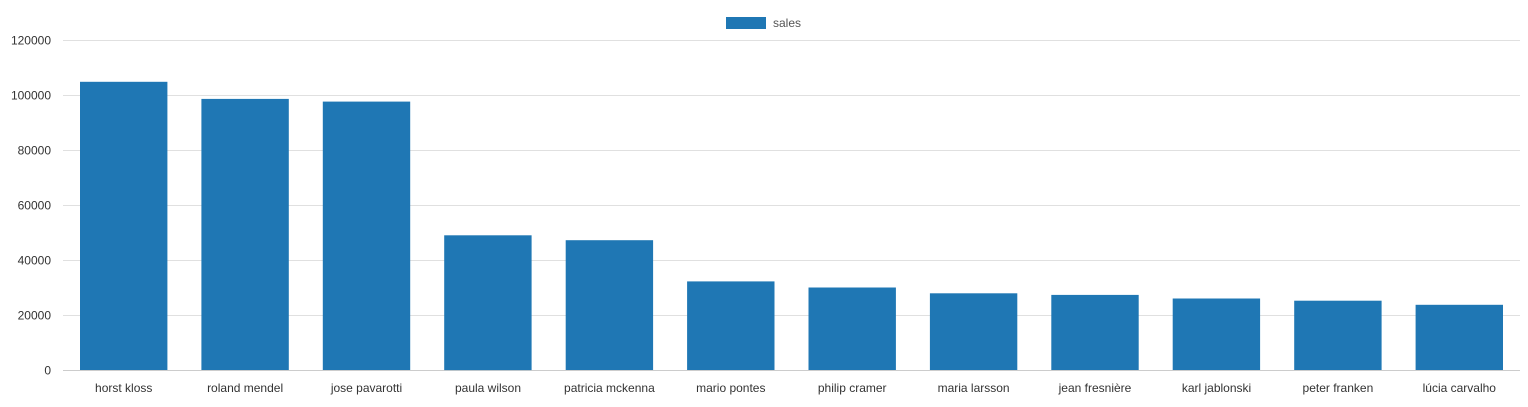 The width and height of the screenshot is (1528, 407). I want to click on x-tick-label: paula wilson, so click(488, 388).